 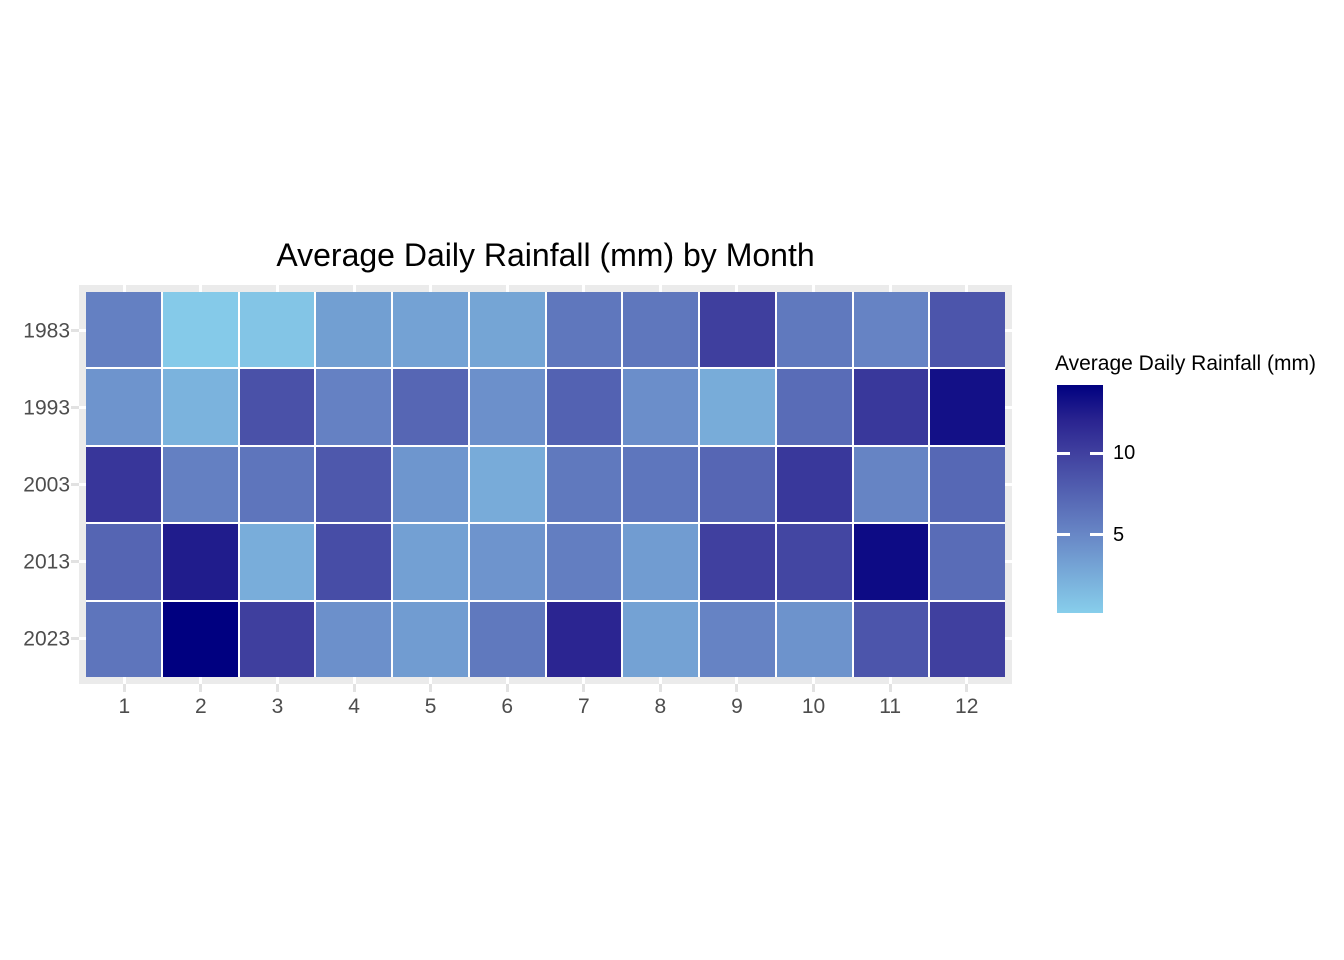 What do you see at coordinates (46, 330) in the screenshot?
I see `y-axis-label: 1983` at bounding box center [46, 330].